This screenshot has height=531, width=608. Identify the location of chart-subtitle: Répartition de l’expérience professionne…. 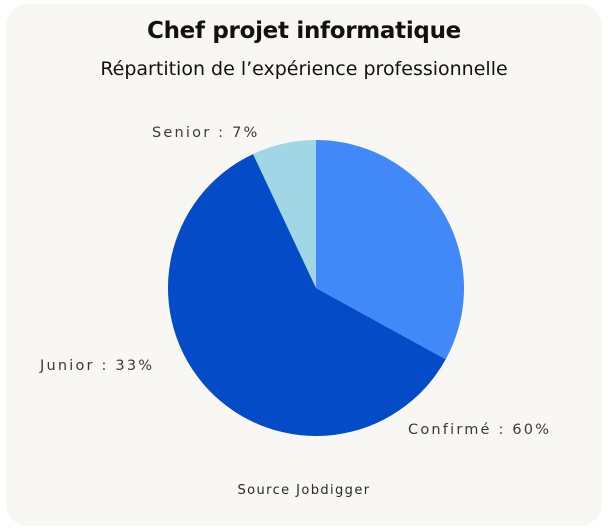
(304, 69).